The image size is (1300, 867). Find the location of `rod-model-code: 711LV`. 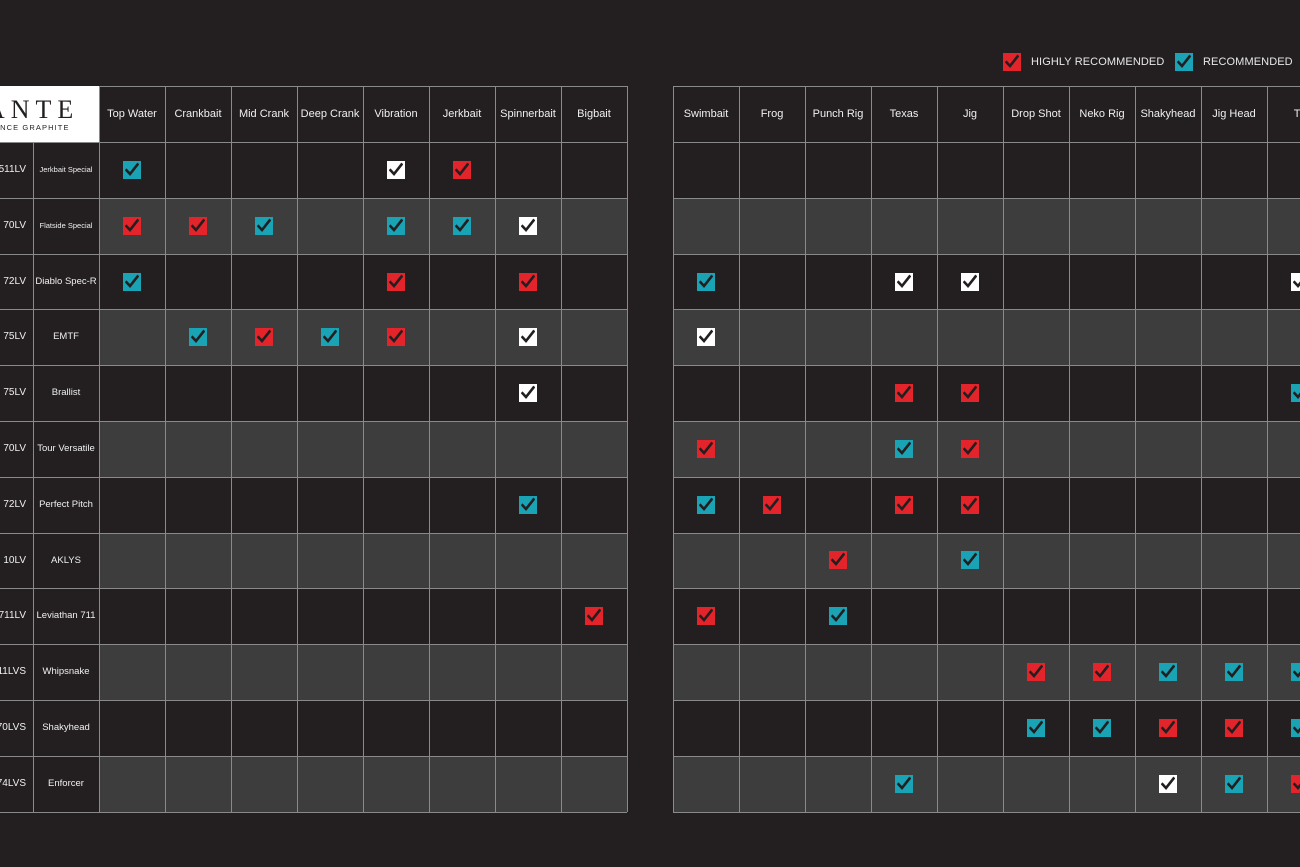

rod-model-code: 711LV is located at coordinates (13, 616).